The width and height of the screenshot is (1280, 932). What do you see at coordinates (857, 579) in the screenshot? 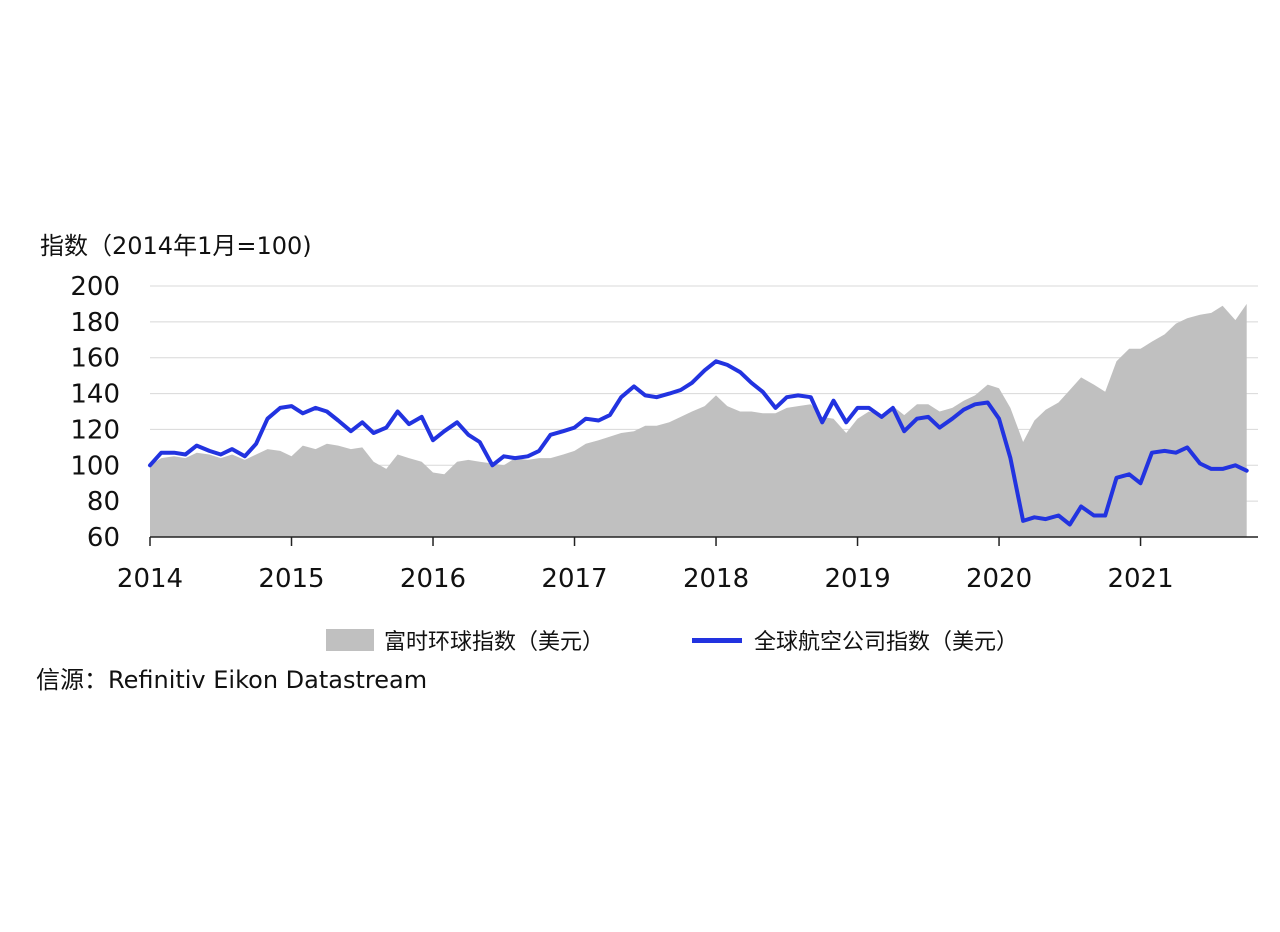
I see `x-tick-label: 2019` at bounding box center [857, 579].